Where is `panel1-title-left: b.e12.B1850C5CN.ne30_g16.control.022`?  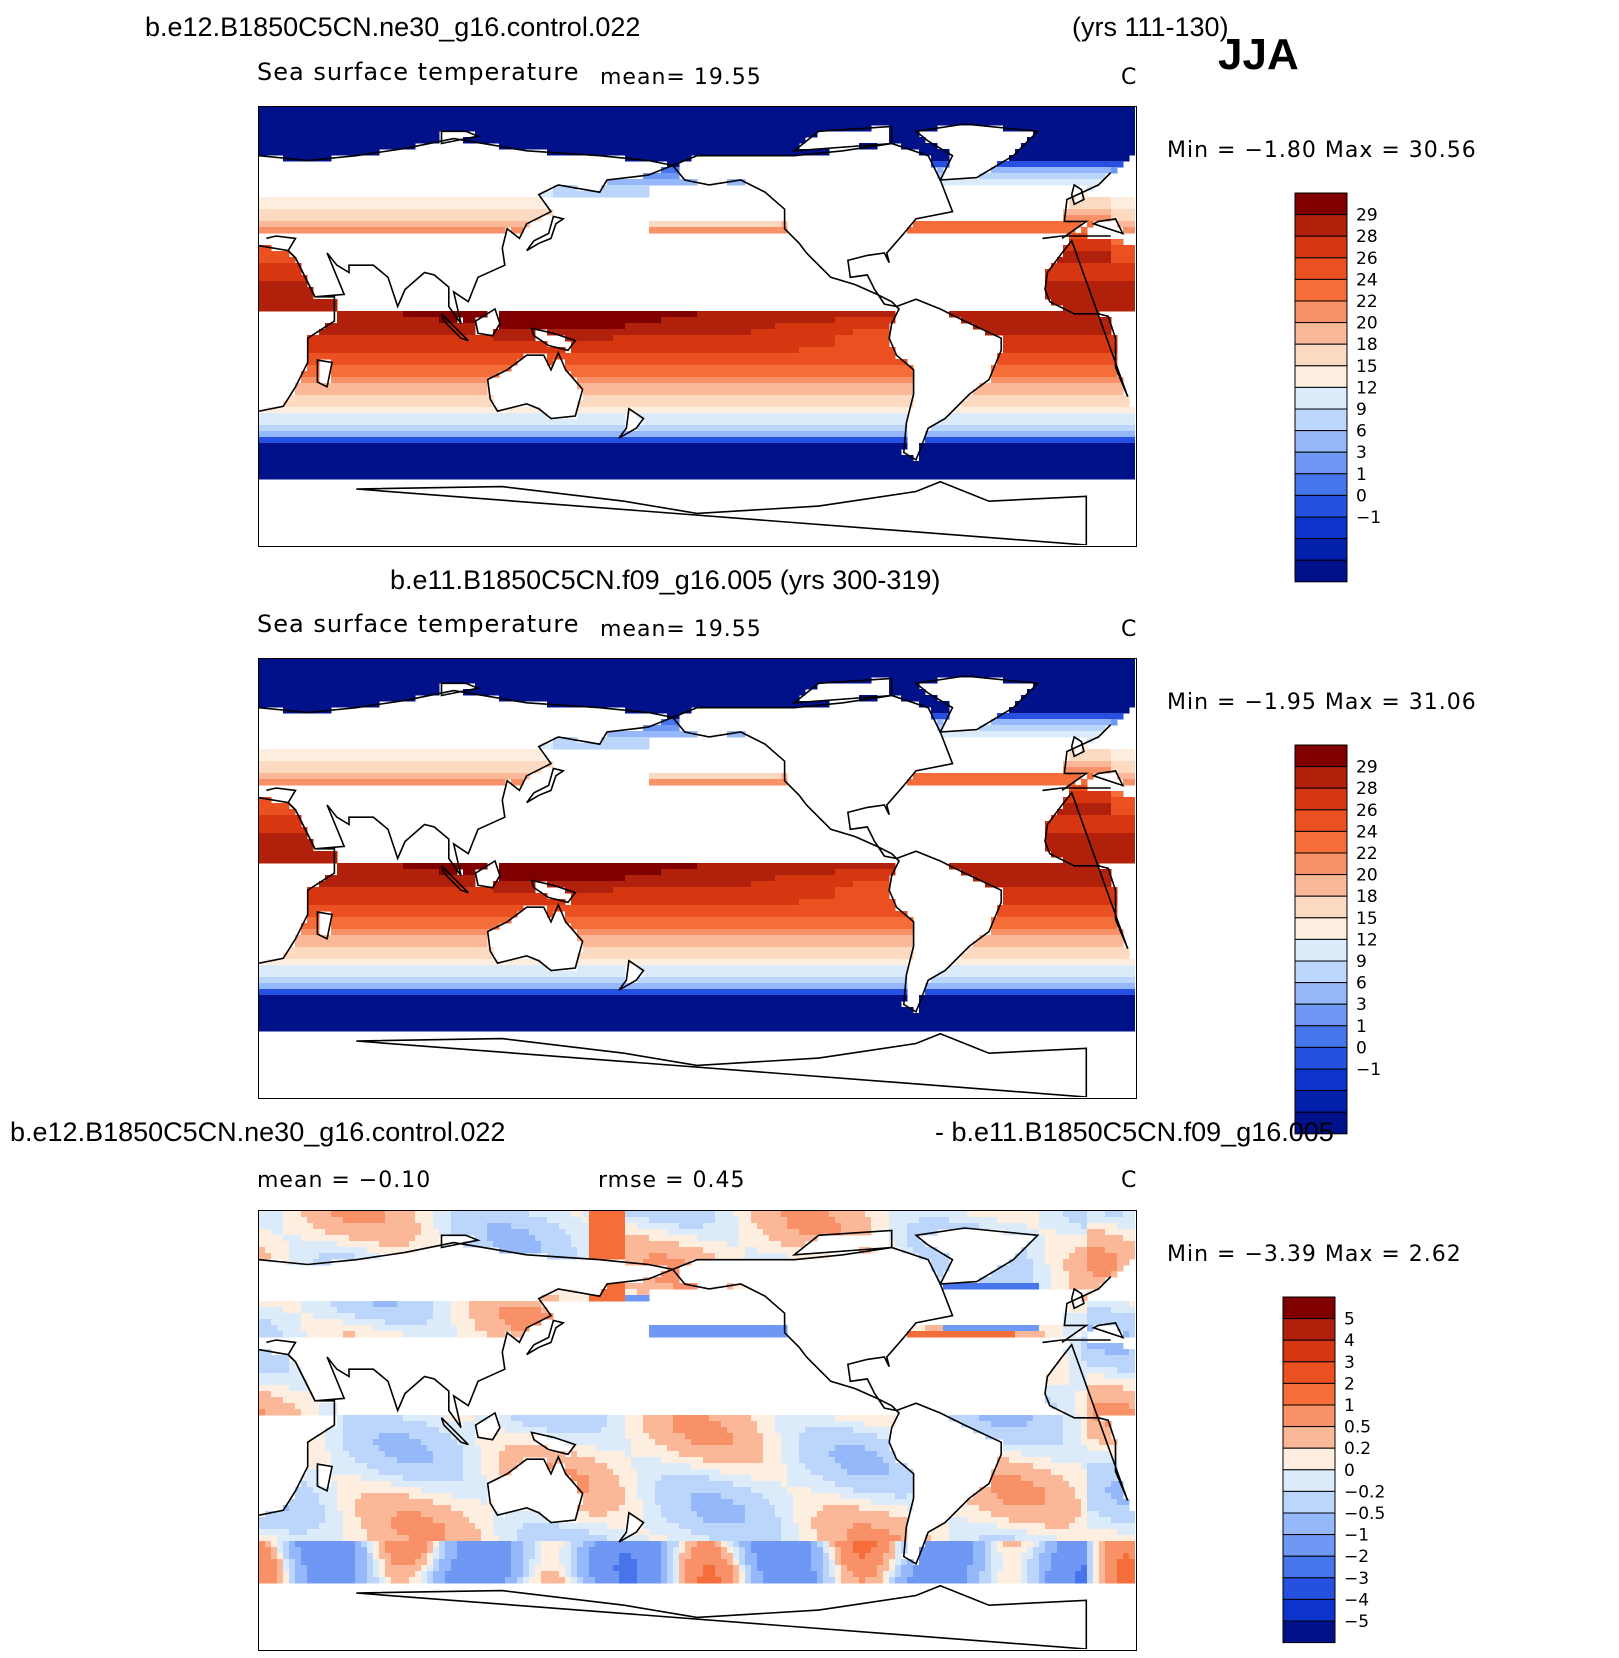 panel1-title-left: b.e12.B1850C5CN.ne30_g16.control.022 is located at coordinates (393, 27).